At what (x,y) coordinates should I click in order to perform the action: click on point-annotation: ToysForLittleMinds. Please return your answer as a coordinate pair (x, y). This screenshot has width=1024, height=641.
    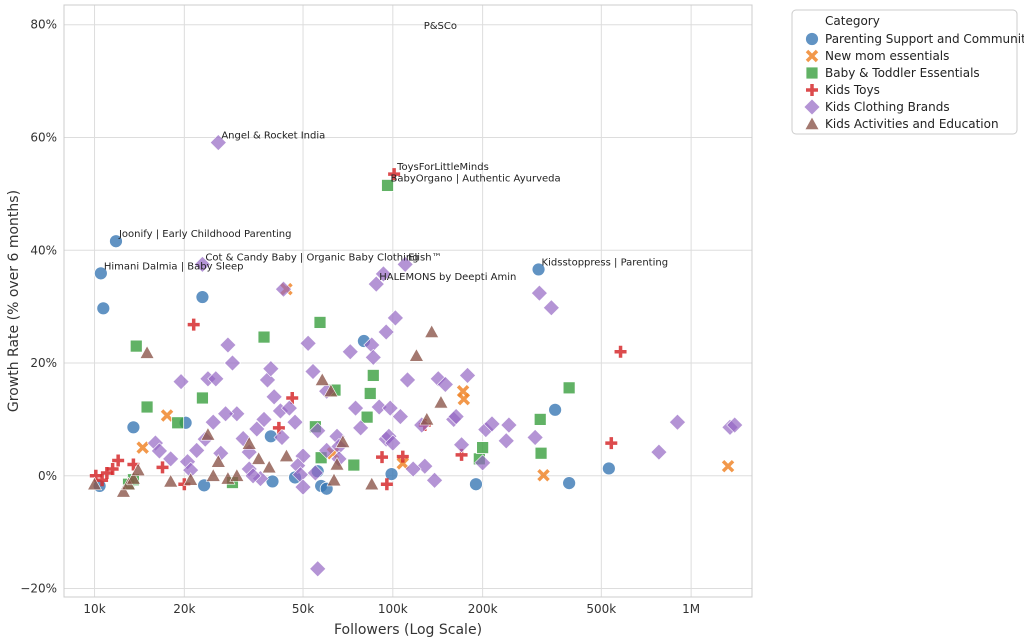
    Looking at the image, I should click on (442, 167).